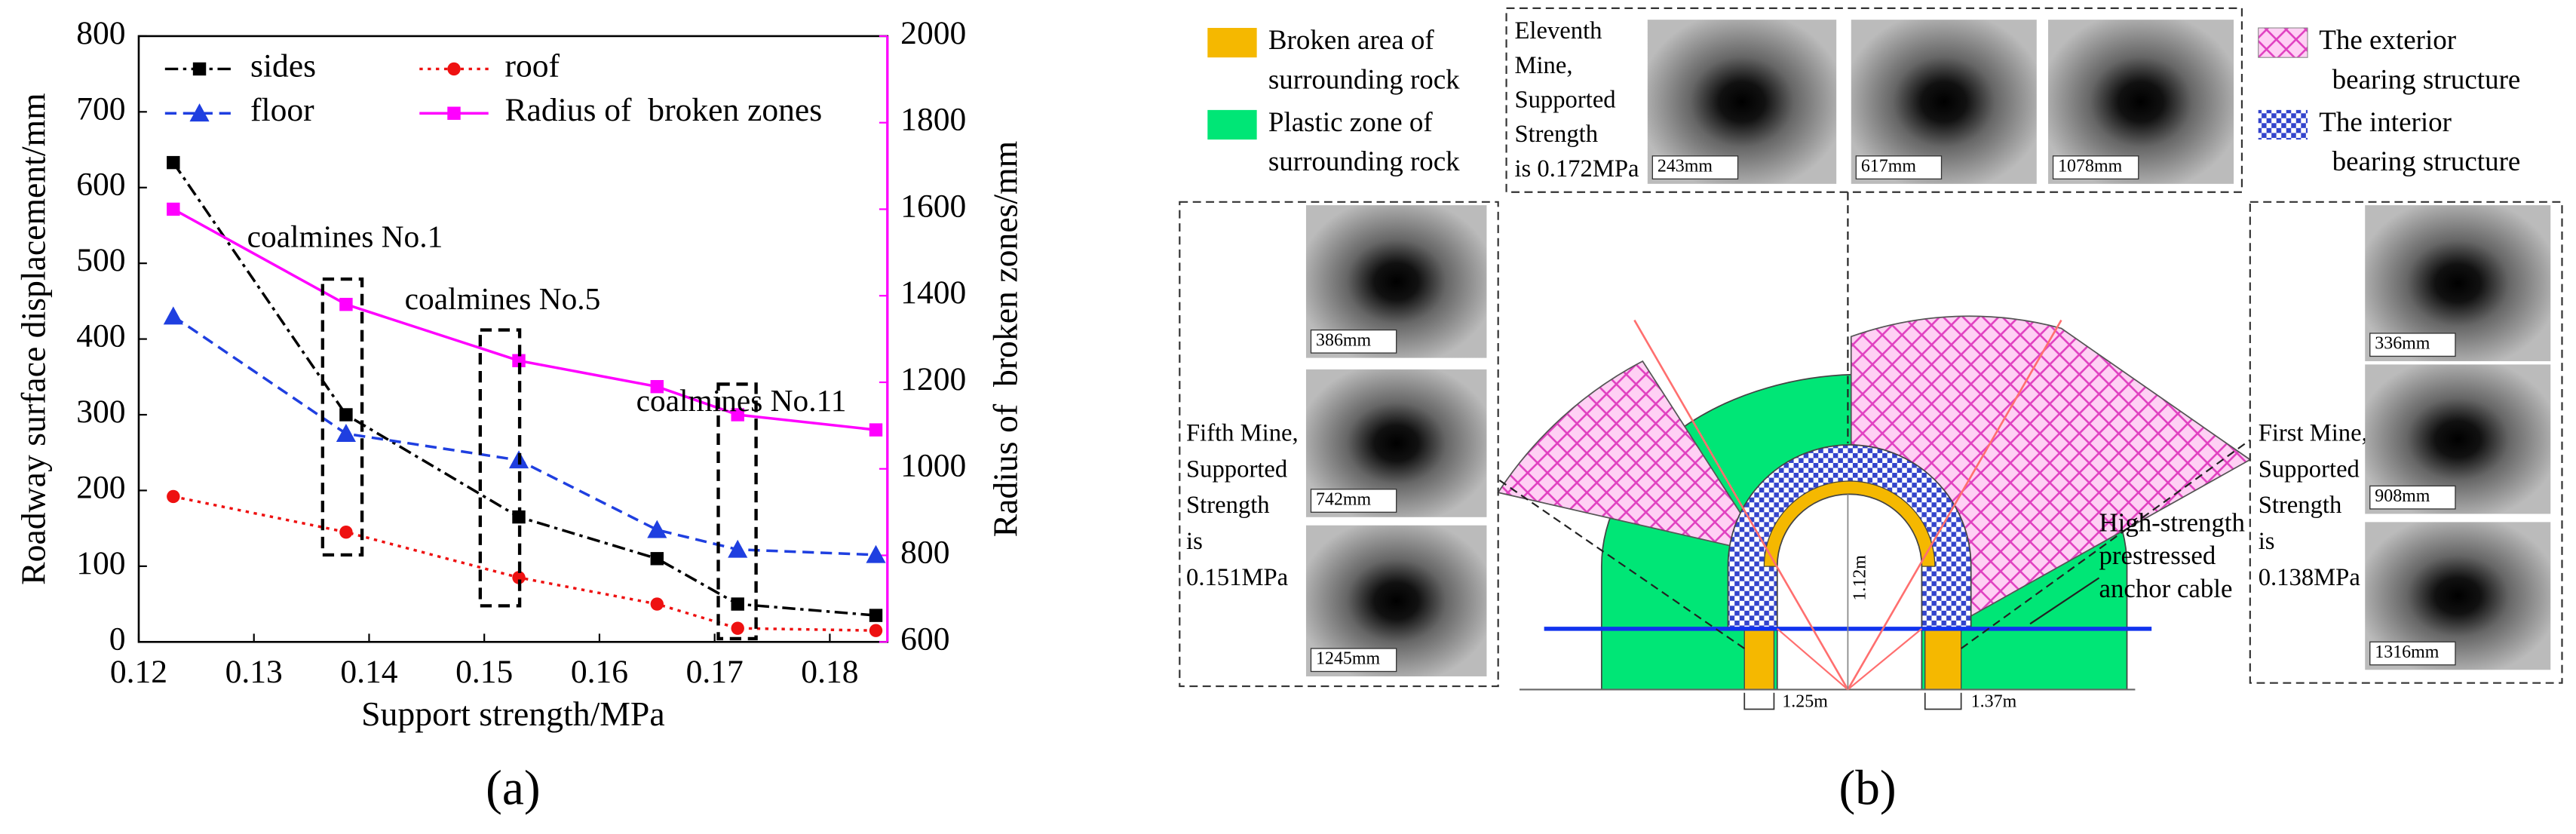 The width and height of the screenshot is (2576, 834). I want to click on photo-depth: 386mm, so click(1344, 340).